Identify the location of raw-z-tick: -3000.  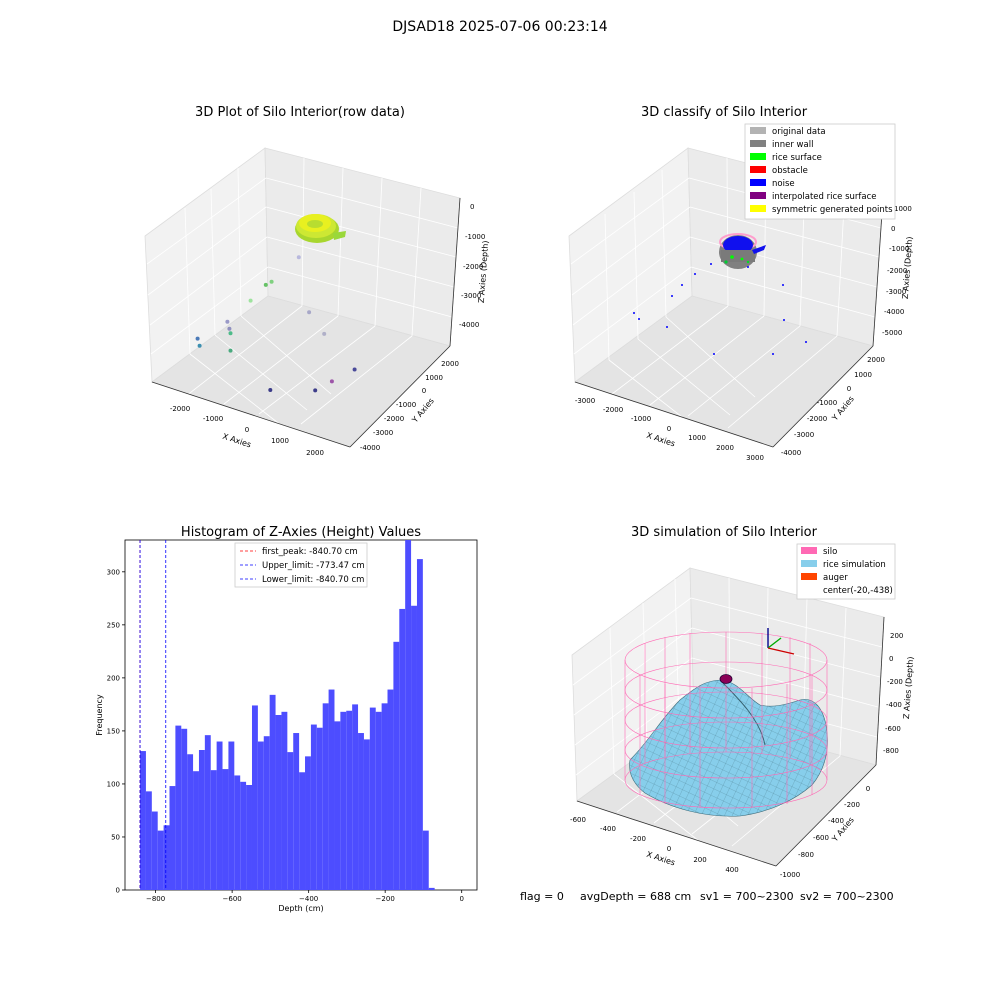
(471, 296).